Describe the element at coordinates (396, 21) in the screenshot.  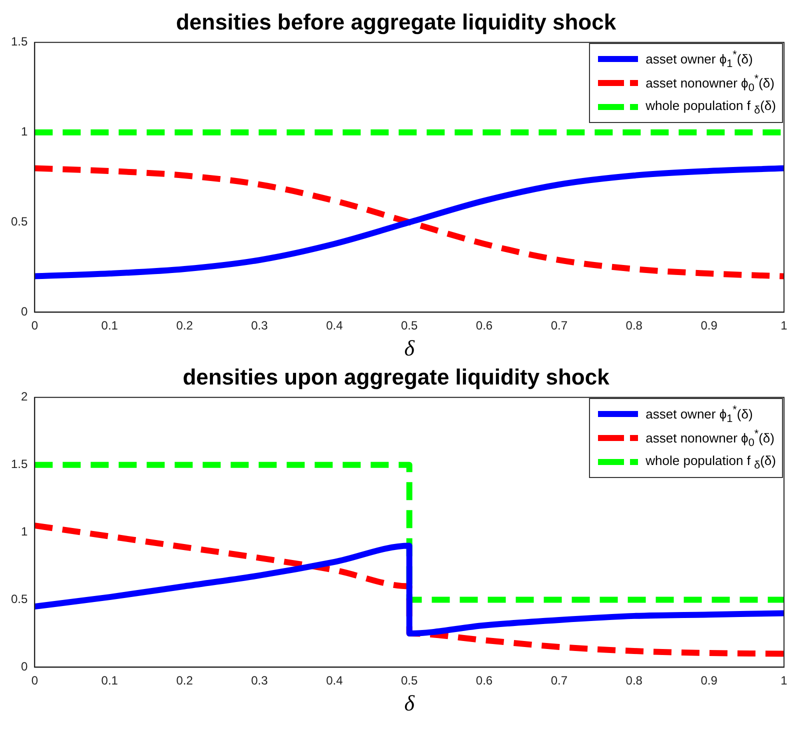
I see `chart-title: densities before aggregate liquidity shock` at that location.